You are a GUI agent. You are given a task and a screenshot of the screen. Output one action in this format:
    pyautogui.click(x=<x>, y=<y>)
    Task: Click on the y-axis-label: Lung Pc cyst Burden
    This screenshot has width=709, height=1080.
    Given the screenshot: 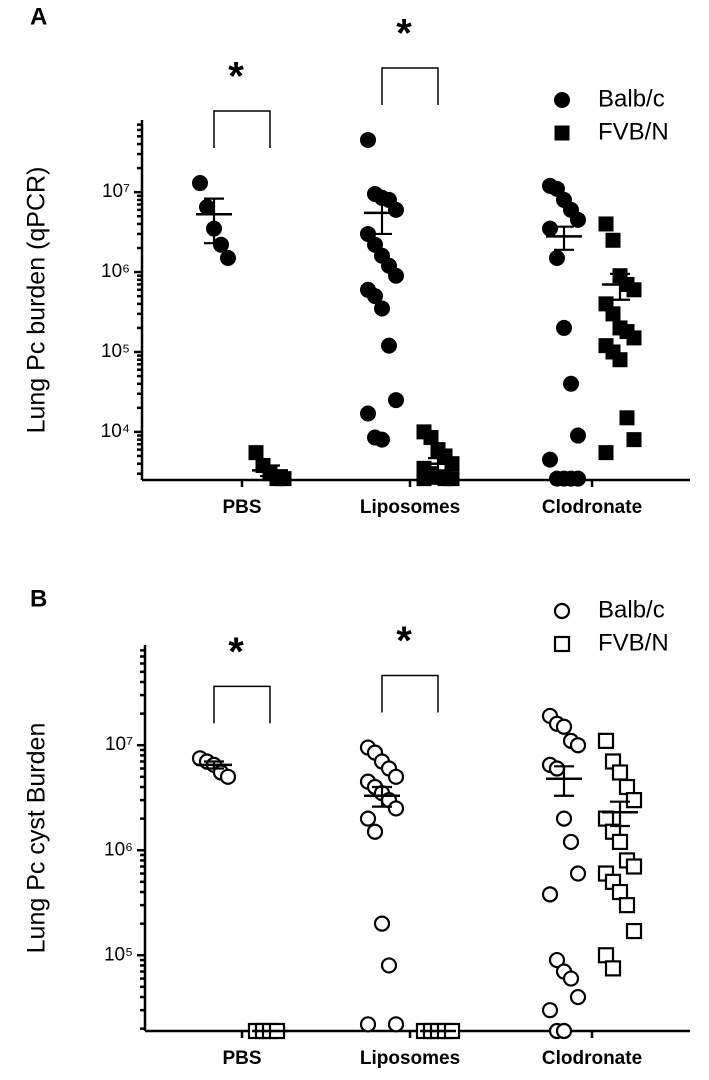 What is the action you would take?
    pyautogui.click(x=37, y=838)
    